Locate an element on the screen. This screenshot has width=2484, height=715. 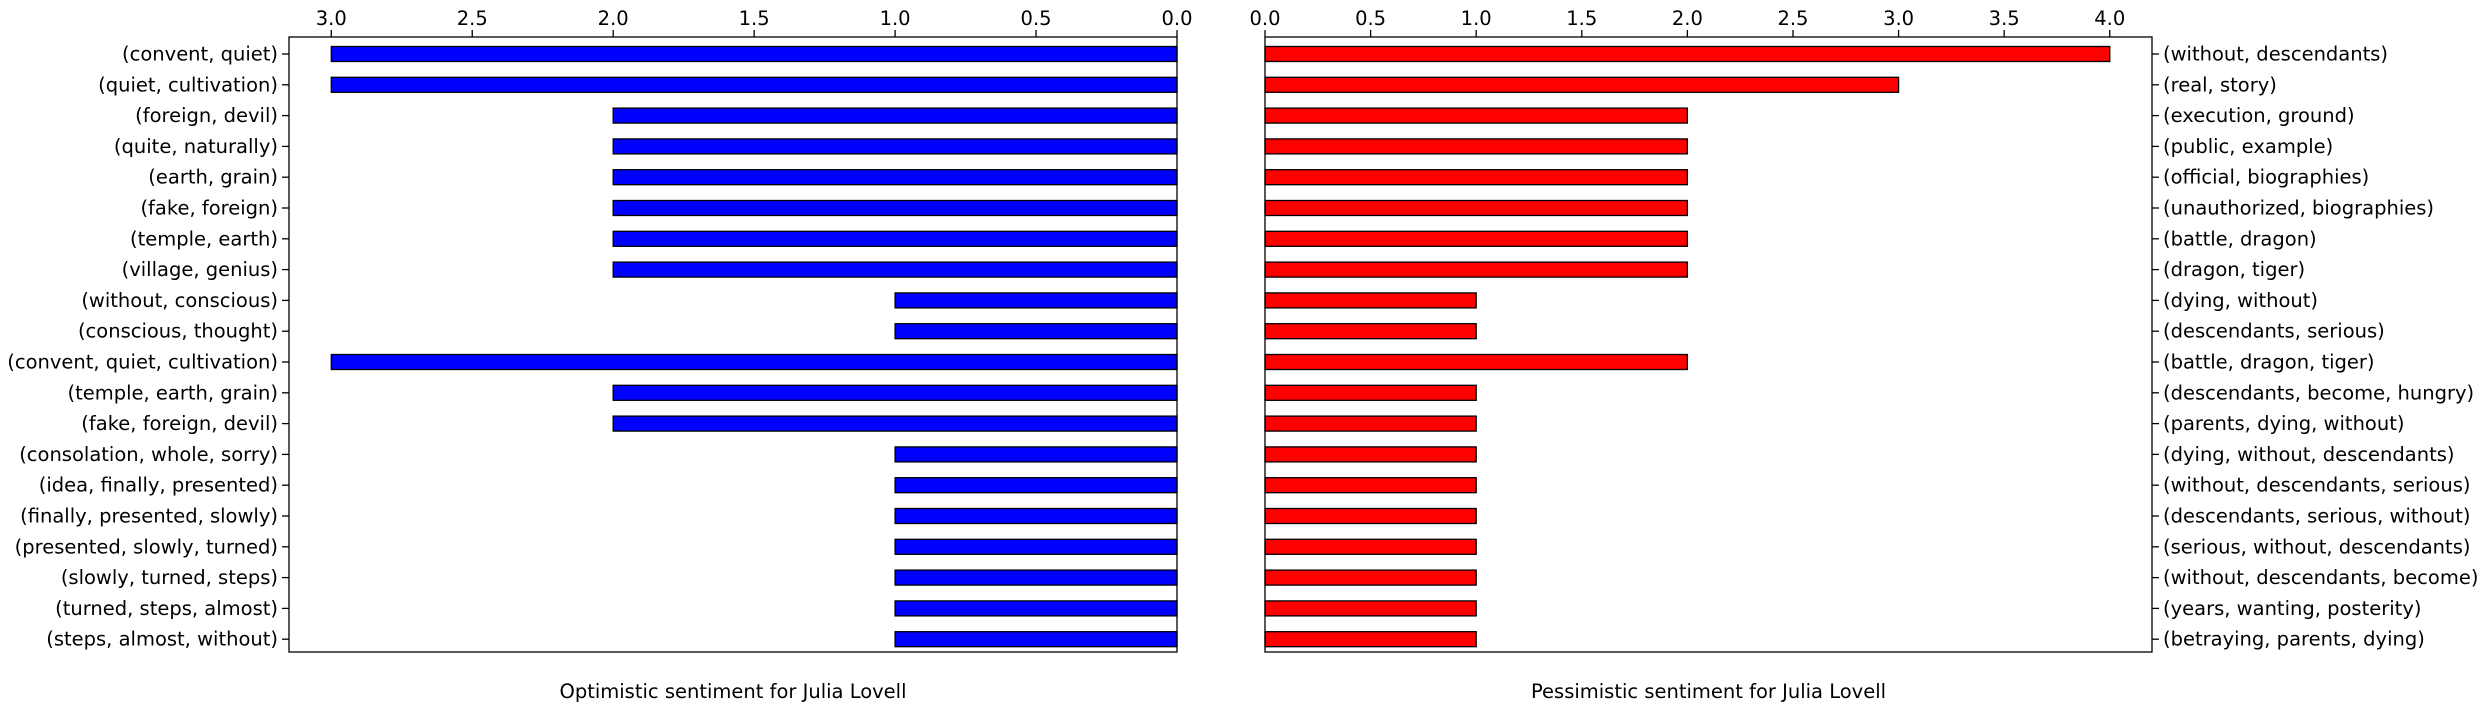
category-label: (convent, quiet) is located at coordinates (200, 54).